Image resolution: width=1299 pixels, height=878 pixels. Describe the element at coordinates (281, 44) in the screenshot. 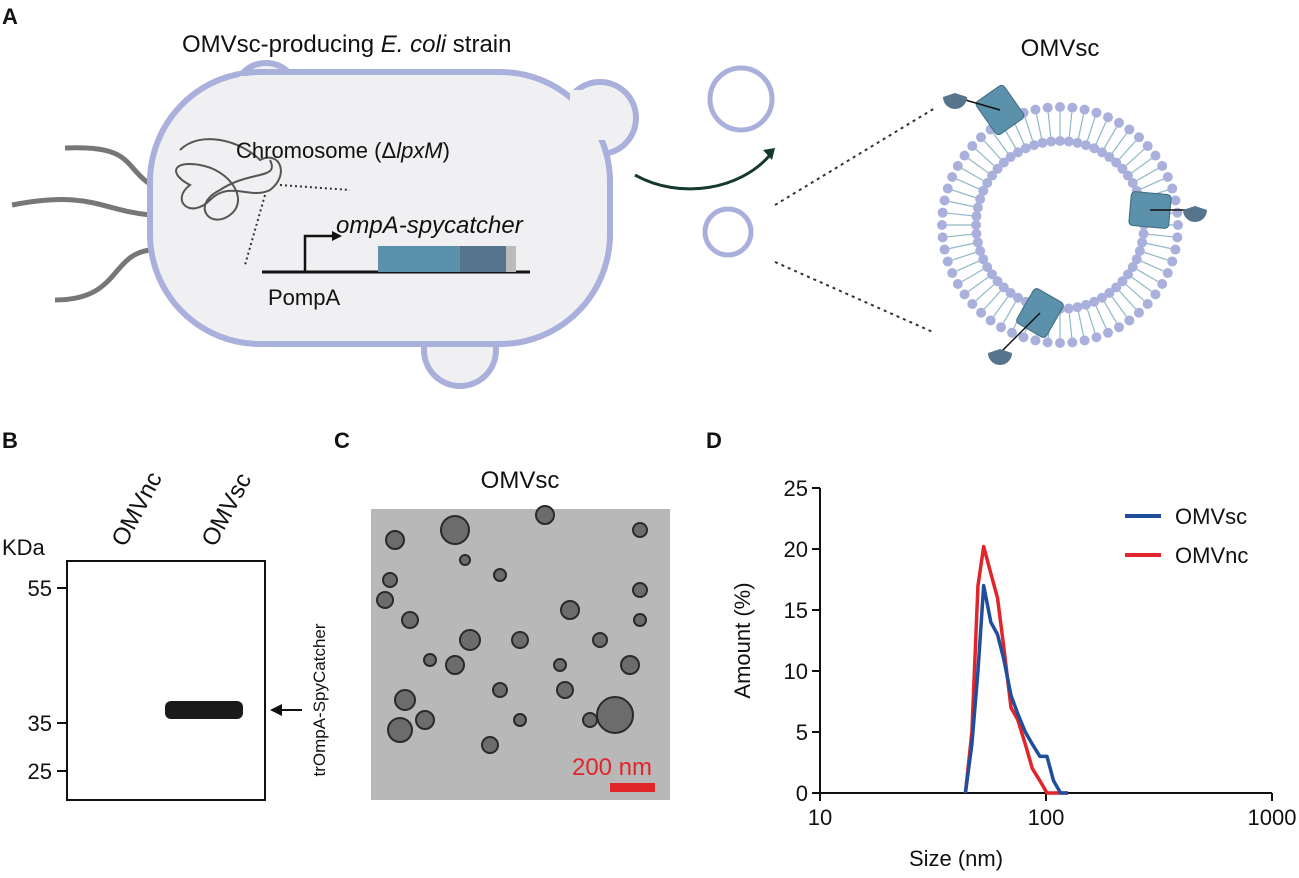

I see `text: OMVsc-producing` at that location.